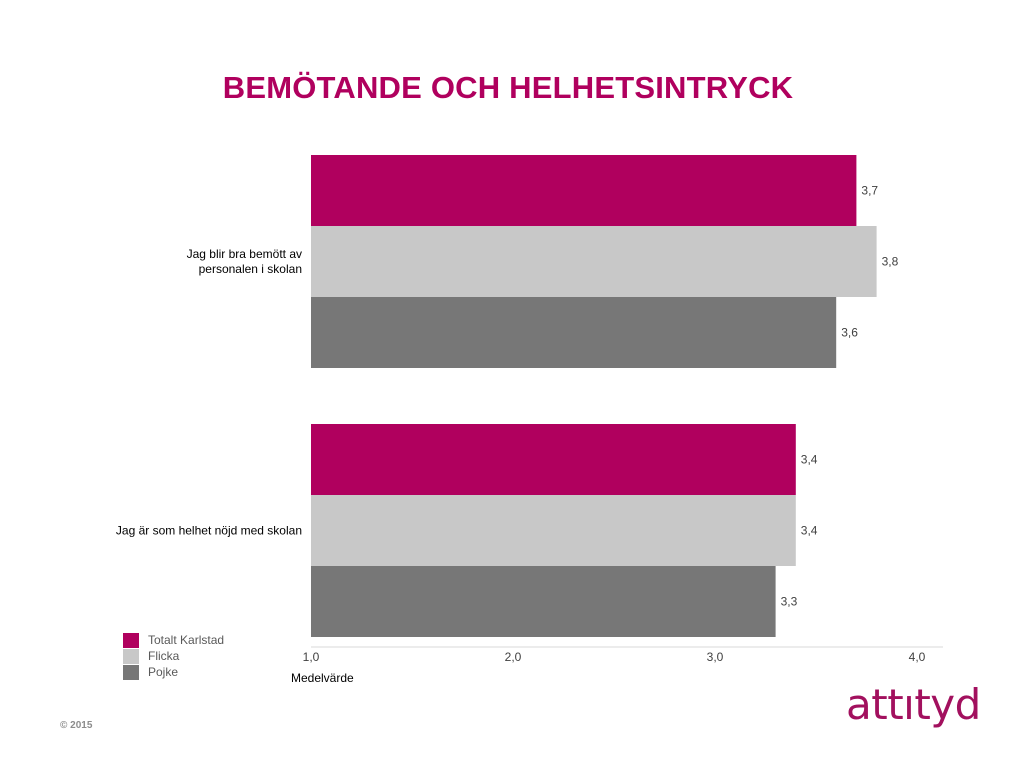 This screenshot has height=763, width=1016. Describe the element at coordinates (311, 657) in the screenshot. I see `x-tick-label: 1,0` at that location.